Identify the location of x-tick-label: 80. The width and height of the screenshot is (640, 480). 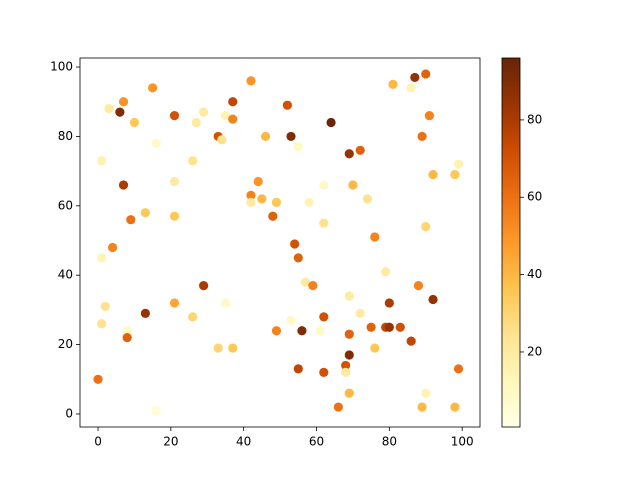
(389, 442).